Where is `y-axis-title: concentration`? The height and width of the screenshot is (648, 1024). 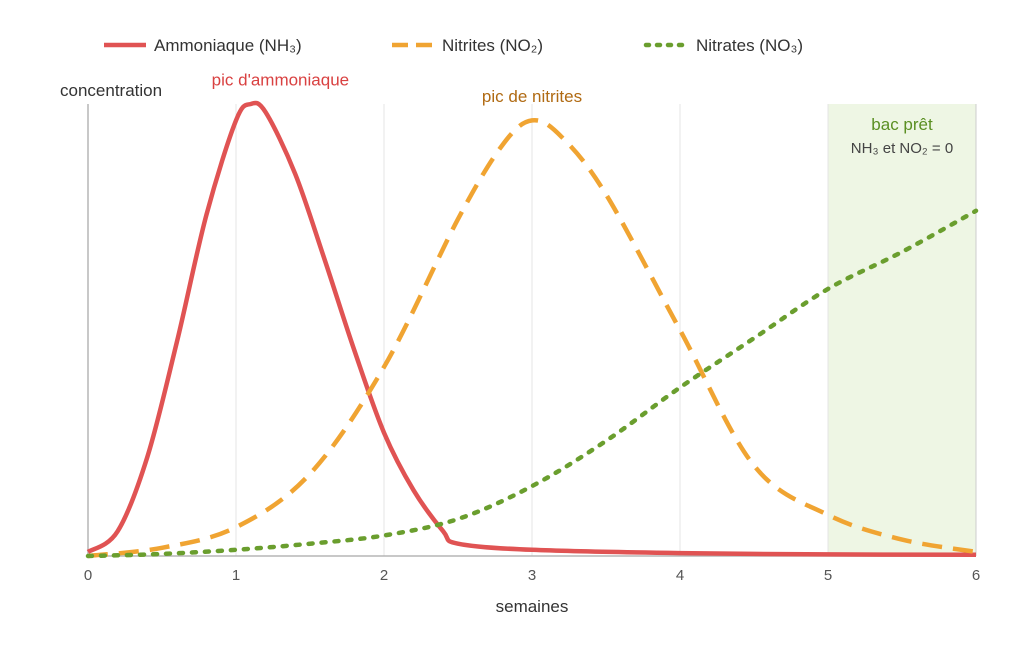 y-axis-title: concentration is located at coordinates (111, 90).